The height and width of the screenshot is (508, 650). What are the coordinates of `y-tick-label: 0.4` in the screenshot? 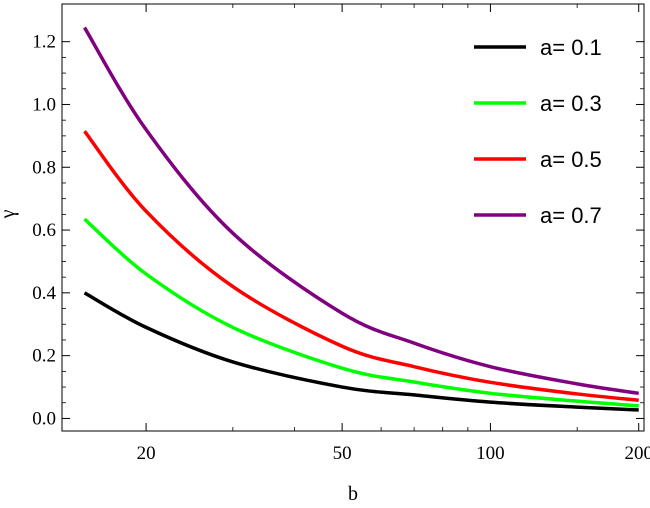 It's located at (44, 293).